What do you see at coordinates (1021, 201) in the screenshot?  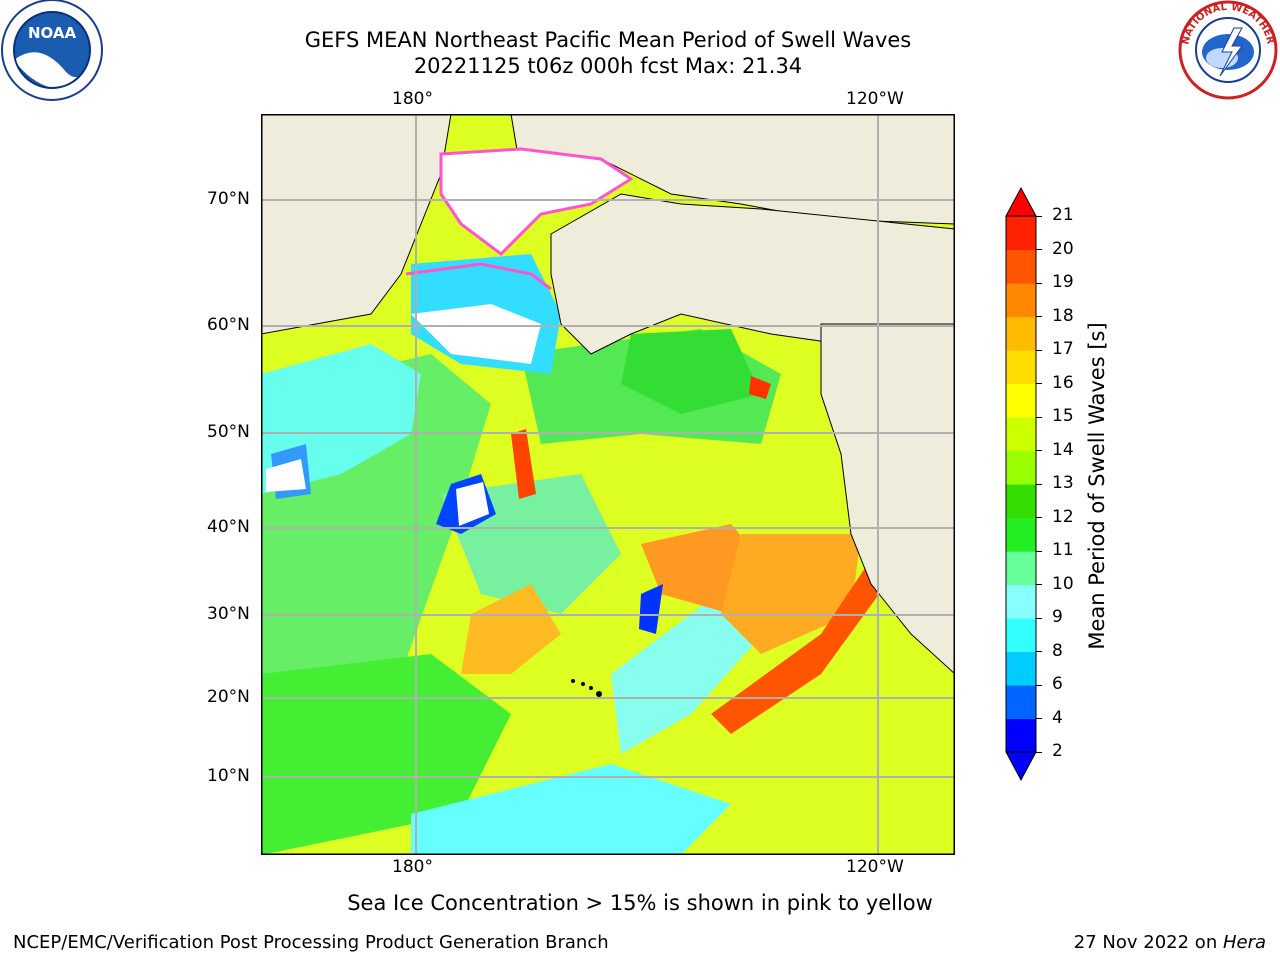 I see `colorbar-max-arrow` at bounding box center [1021, 201].